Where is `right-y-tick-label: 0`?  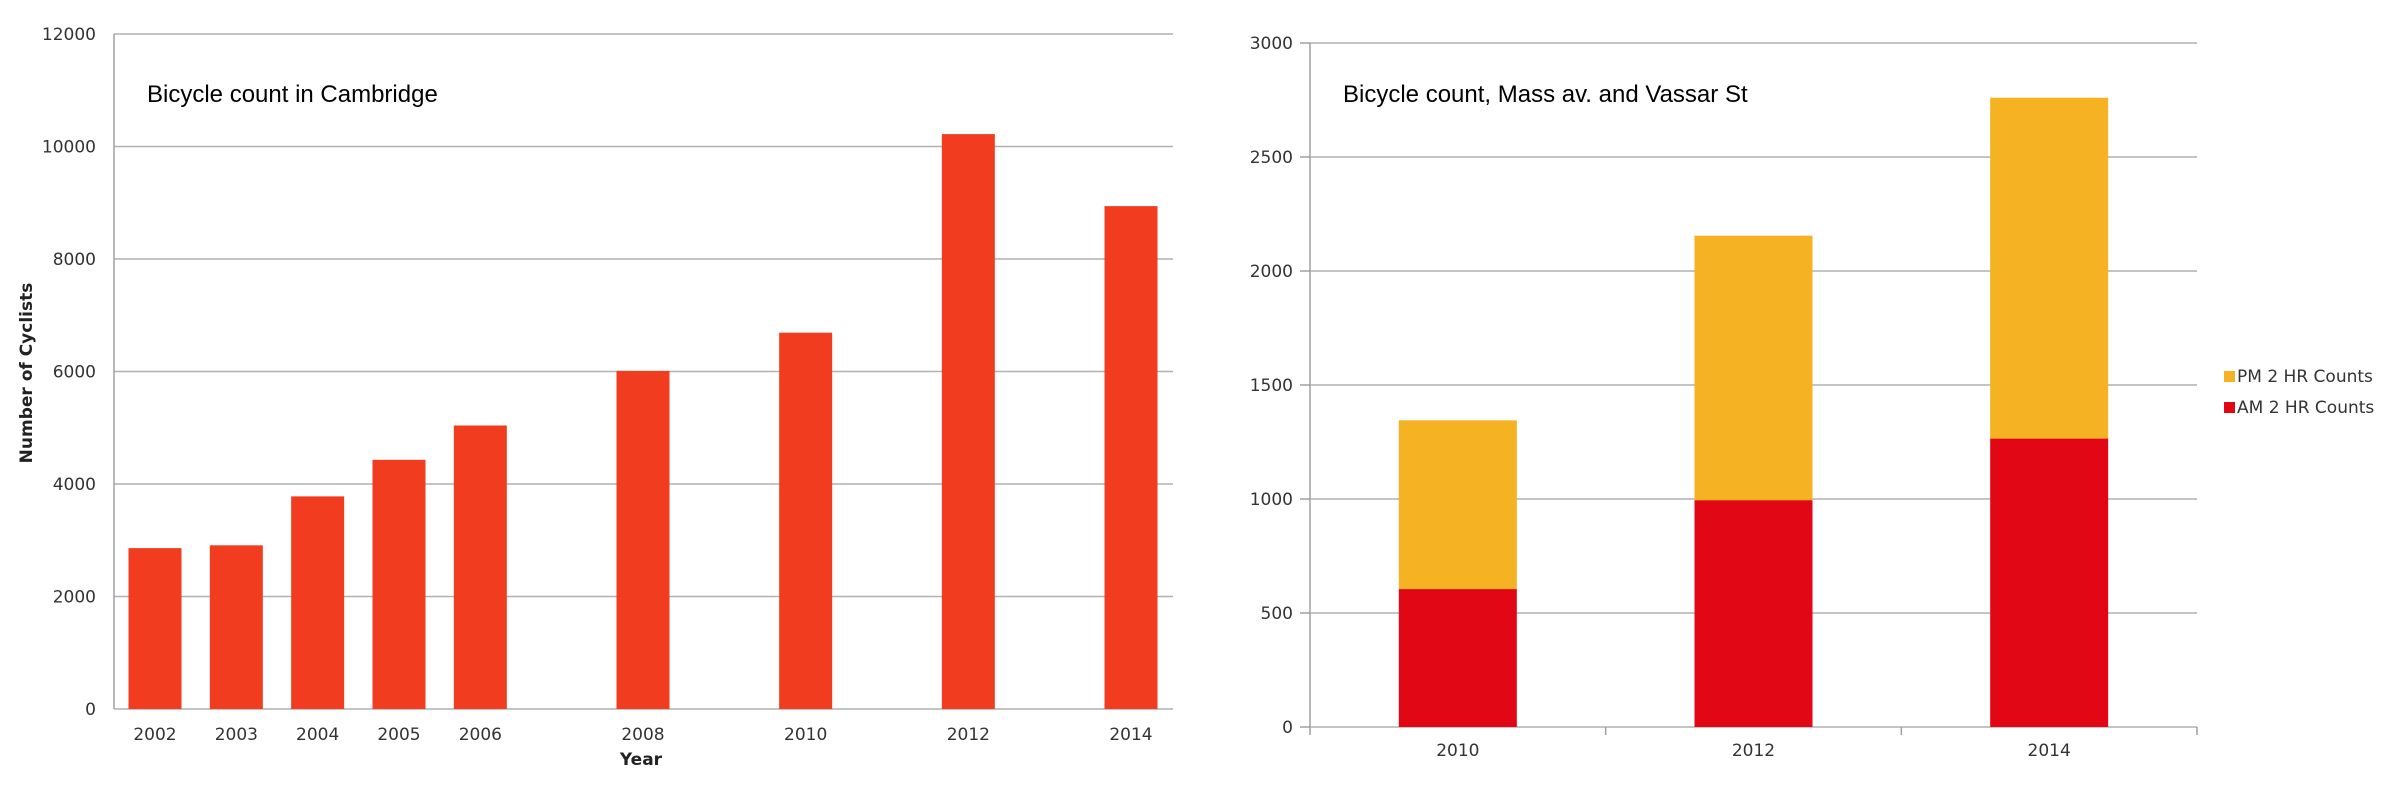
right-y-tick-label: 0 is located at coordinates (1287, 728).